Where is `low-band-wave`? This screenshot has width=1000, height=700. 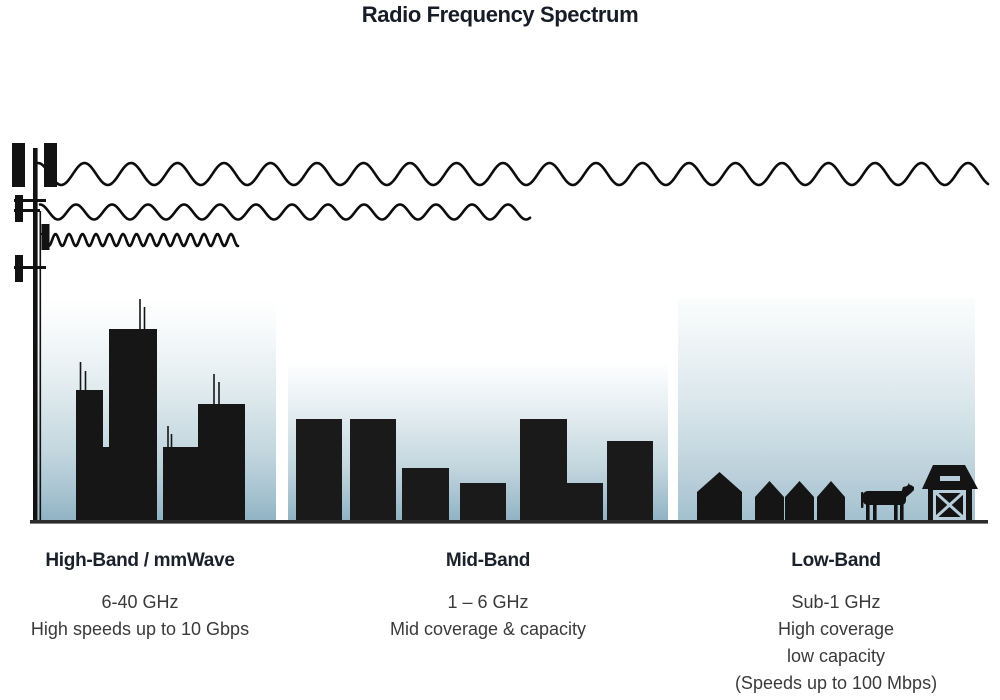 low-band-wave is located at coordinates (513, 174).